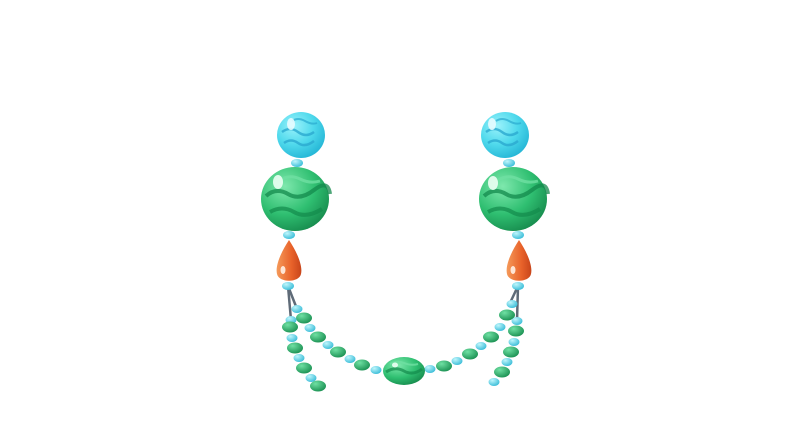 Image resolution: width=806 pixels, height=425 pixels. What do you see at coordinates (505, 135) in the screenshot?
I see `turquoise-bead-right` at bounding box center [505, 135].